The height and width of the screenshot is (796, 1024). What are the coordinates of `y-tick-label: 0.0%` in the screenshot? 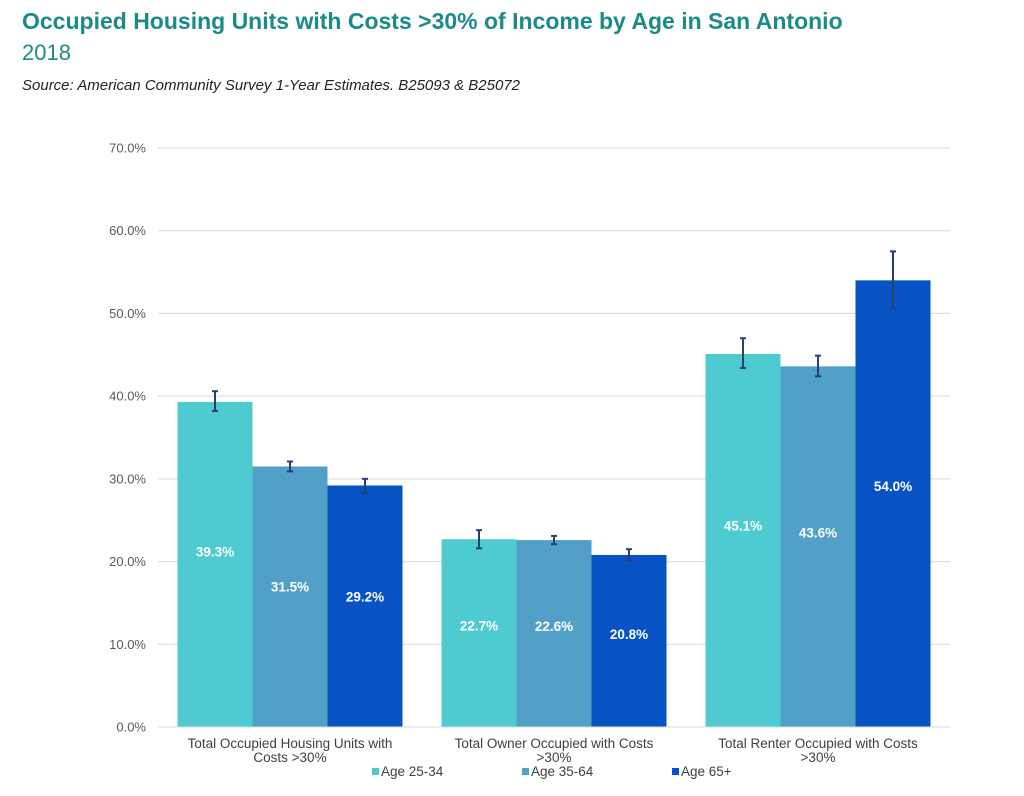 It's located at (131, 727).